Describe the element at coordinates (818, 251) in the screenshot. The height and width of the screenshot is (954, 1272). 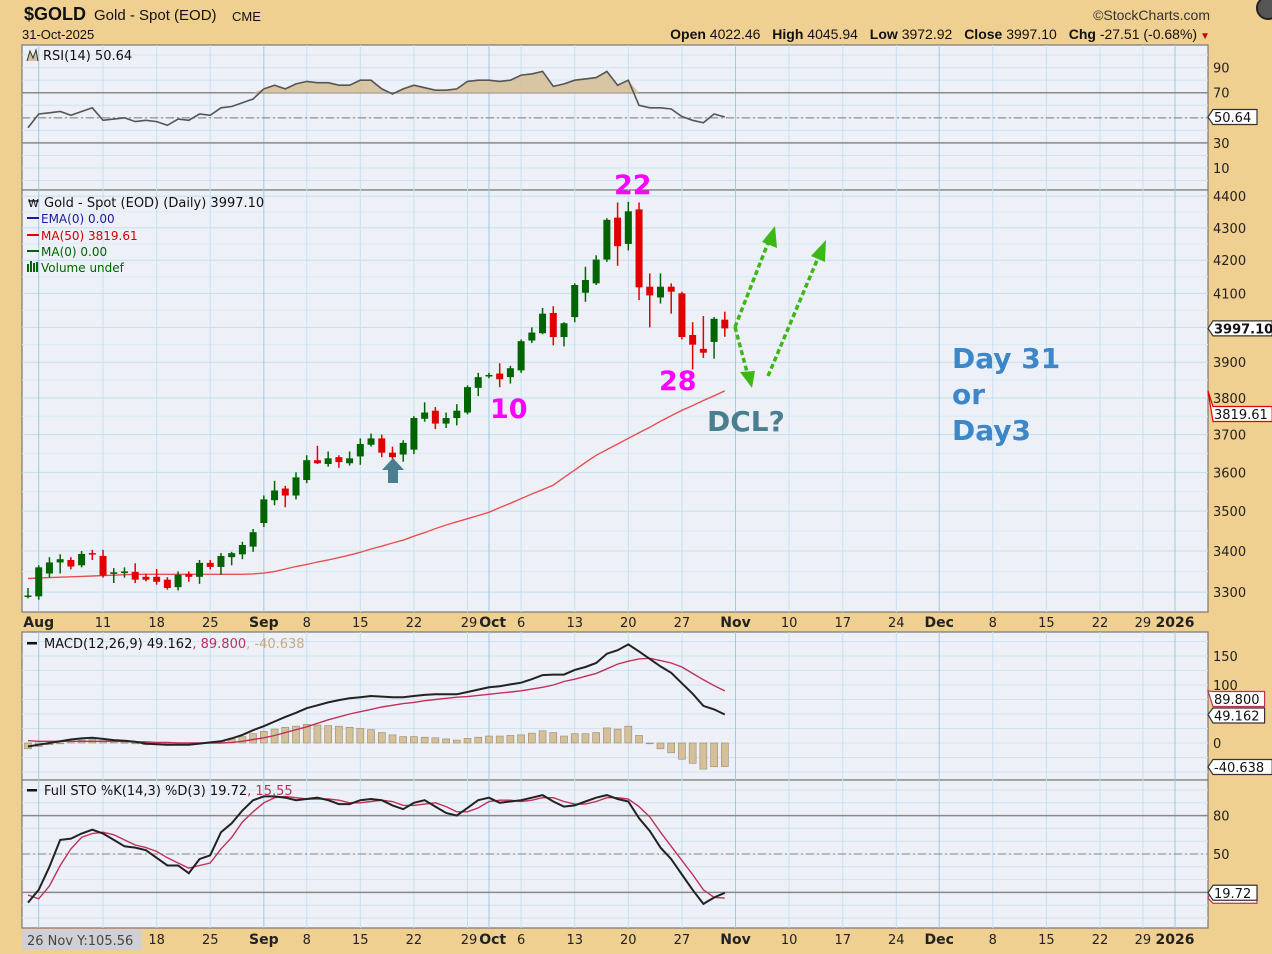
I see `arrowhead-icon` at that location.